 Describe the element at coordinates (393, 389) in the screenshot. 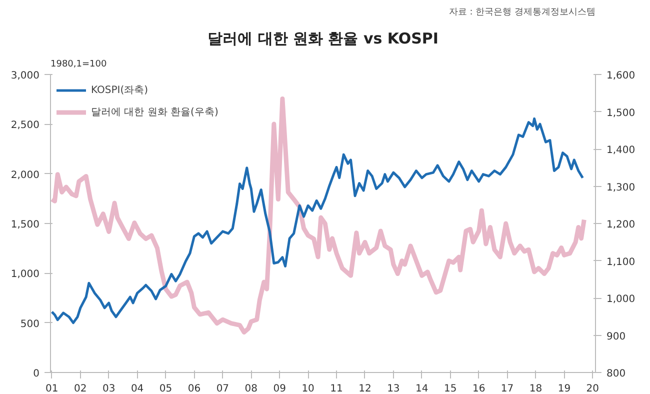

I see `x-tick-label: 13` at that location.